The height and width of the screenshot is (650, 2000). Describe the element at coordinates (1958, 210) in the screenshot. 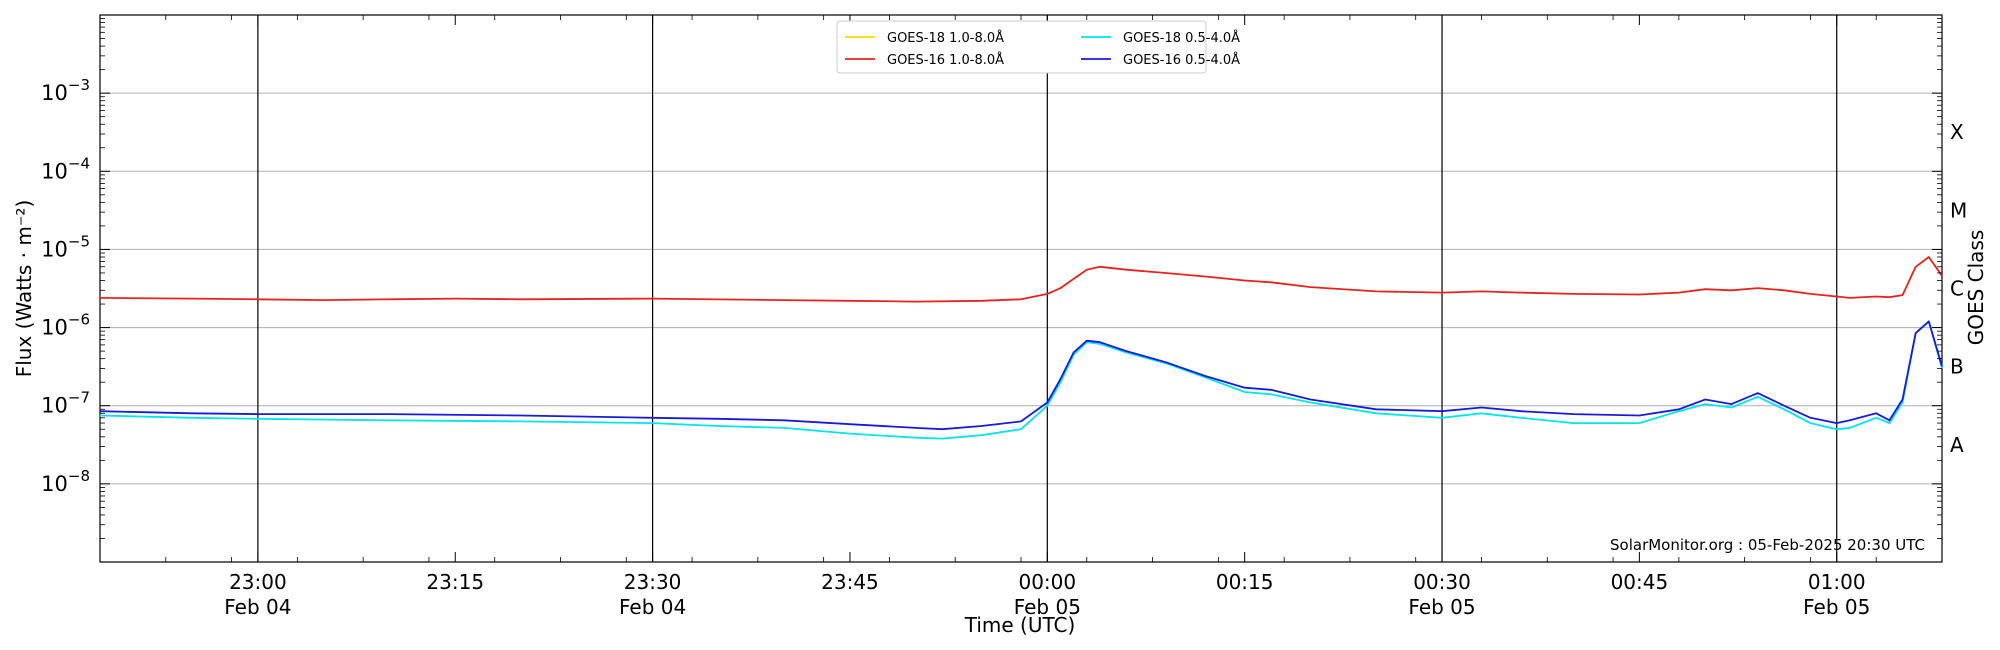

I see `goes-class-label: M` at that location.